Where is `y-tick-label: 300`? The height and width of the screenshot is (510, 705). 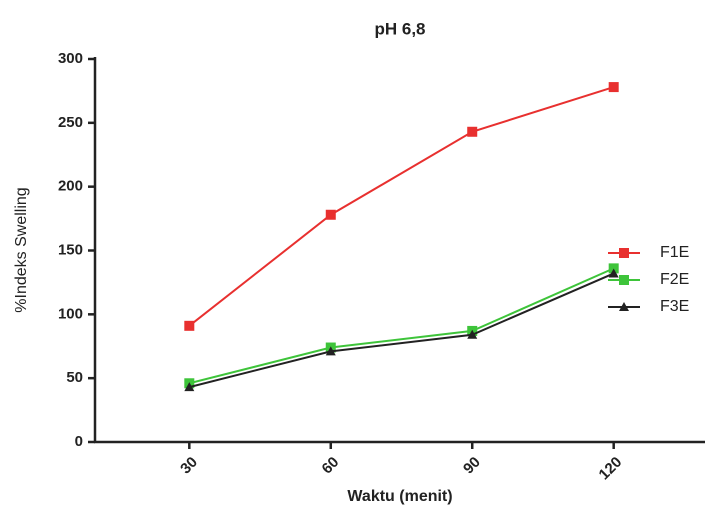 y-tick-label: 300 is located at coordinates (70, 58).